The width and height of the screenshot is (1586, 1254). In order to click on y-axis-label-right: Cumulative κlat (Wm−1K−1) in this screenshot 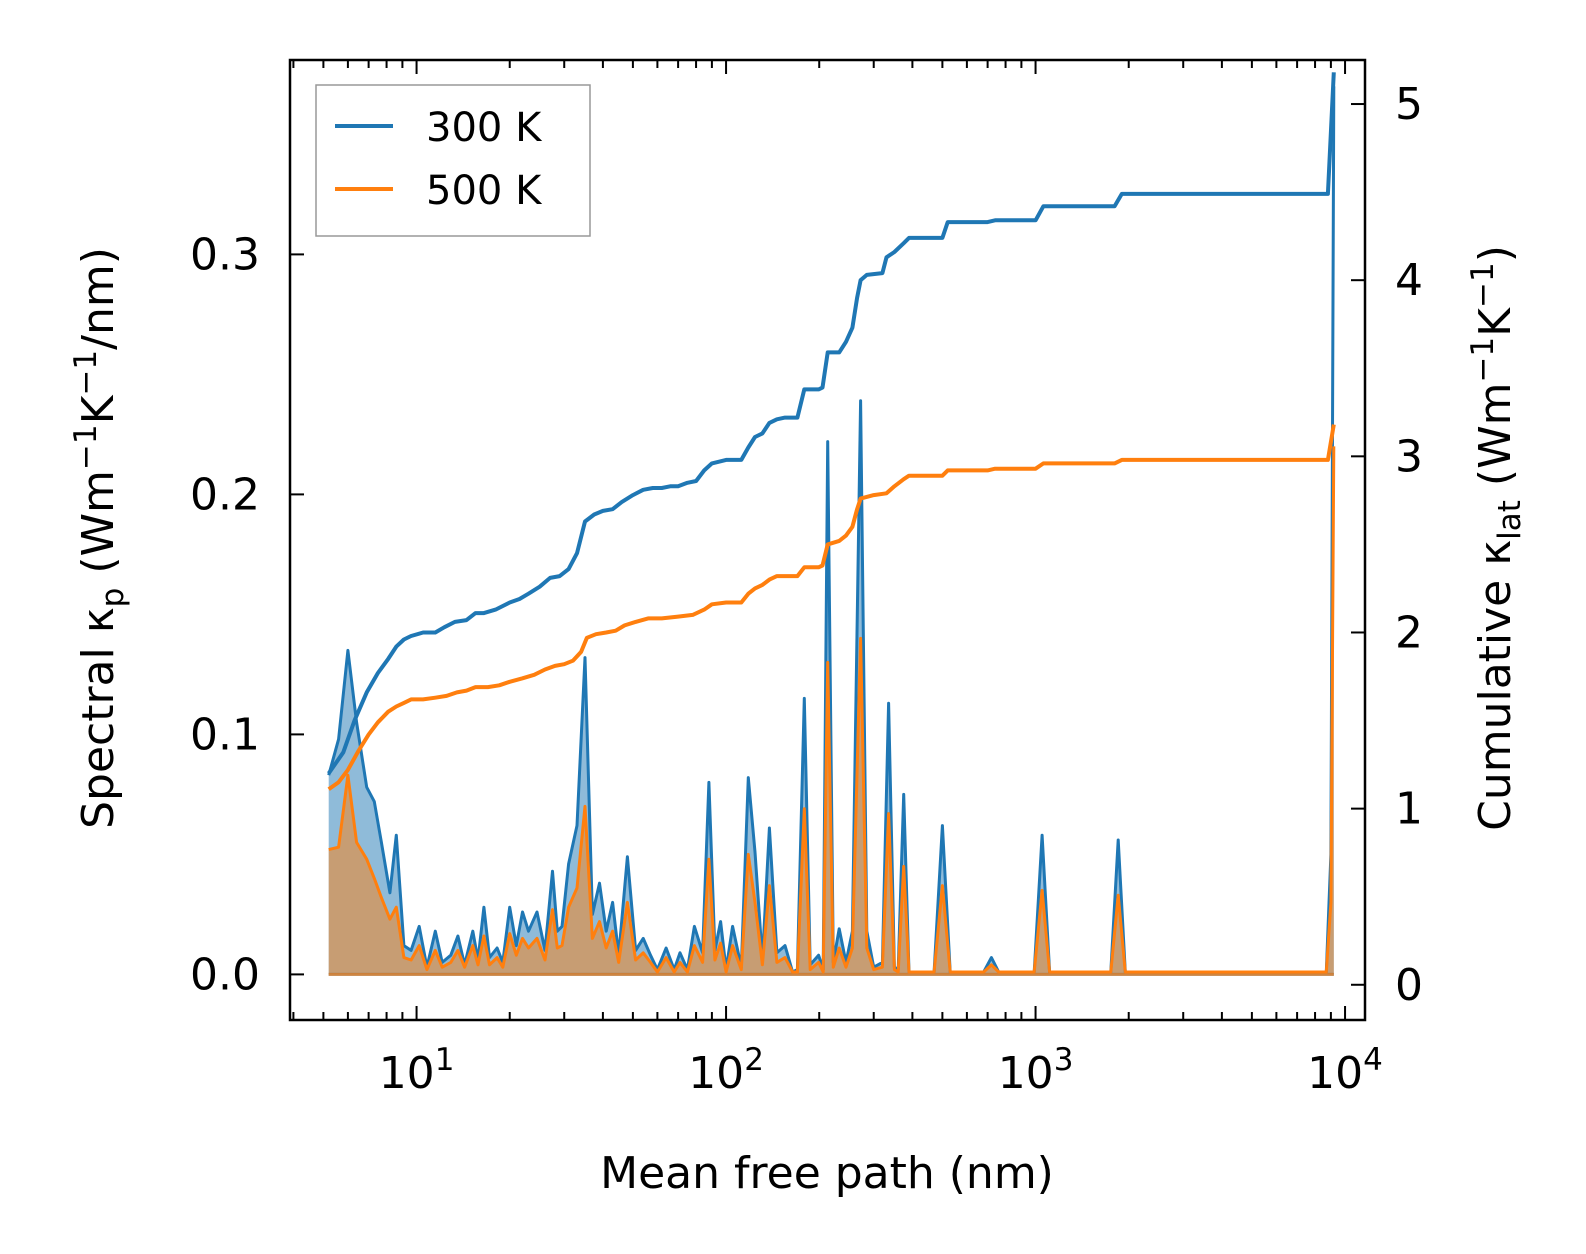, I will do `click(1496, 538)`.